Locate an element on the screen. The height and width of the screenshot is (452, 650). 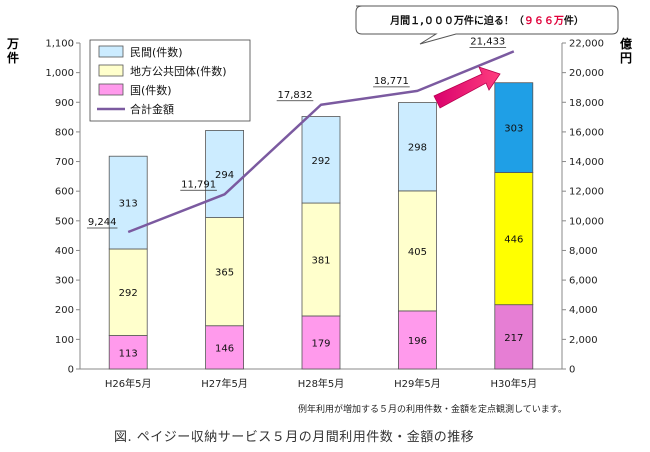
total-amount-label: 18,771 is located at coordinates (391, 81).